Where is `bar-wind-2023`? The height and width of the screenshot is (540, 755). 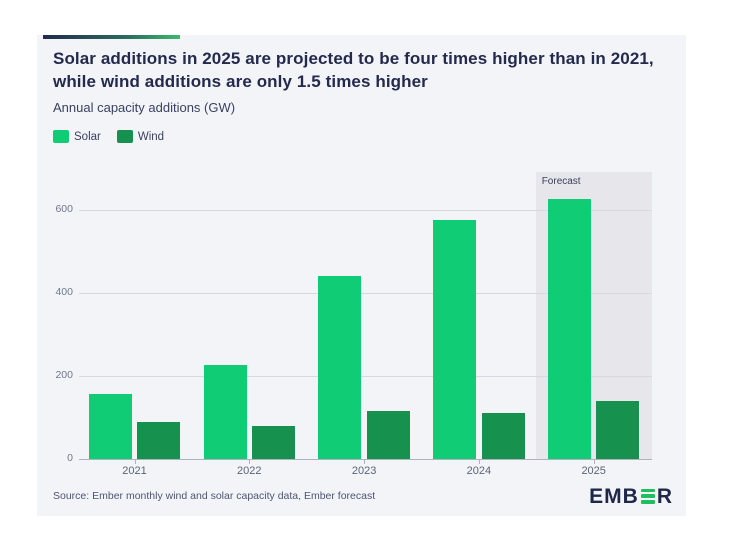
bar-wind-2023 is located at coordinates (388, 434).